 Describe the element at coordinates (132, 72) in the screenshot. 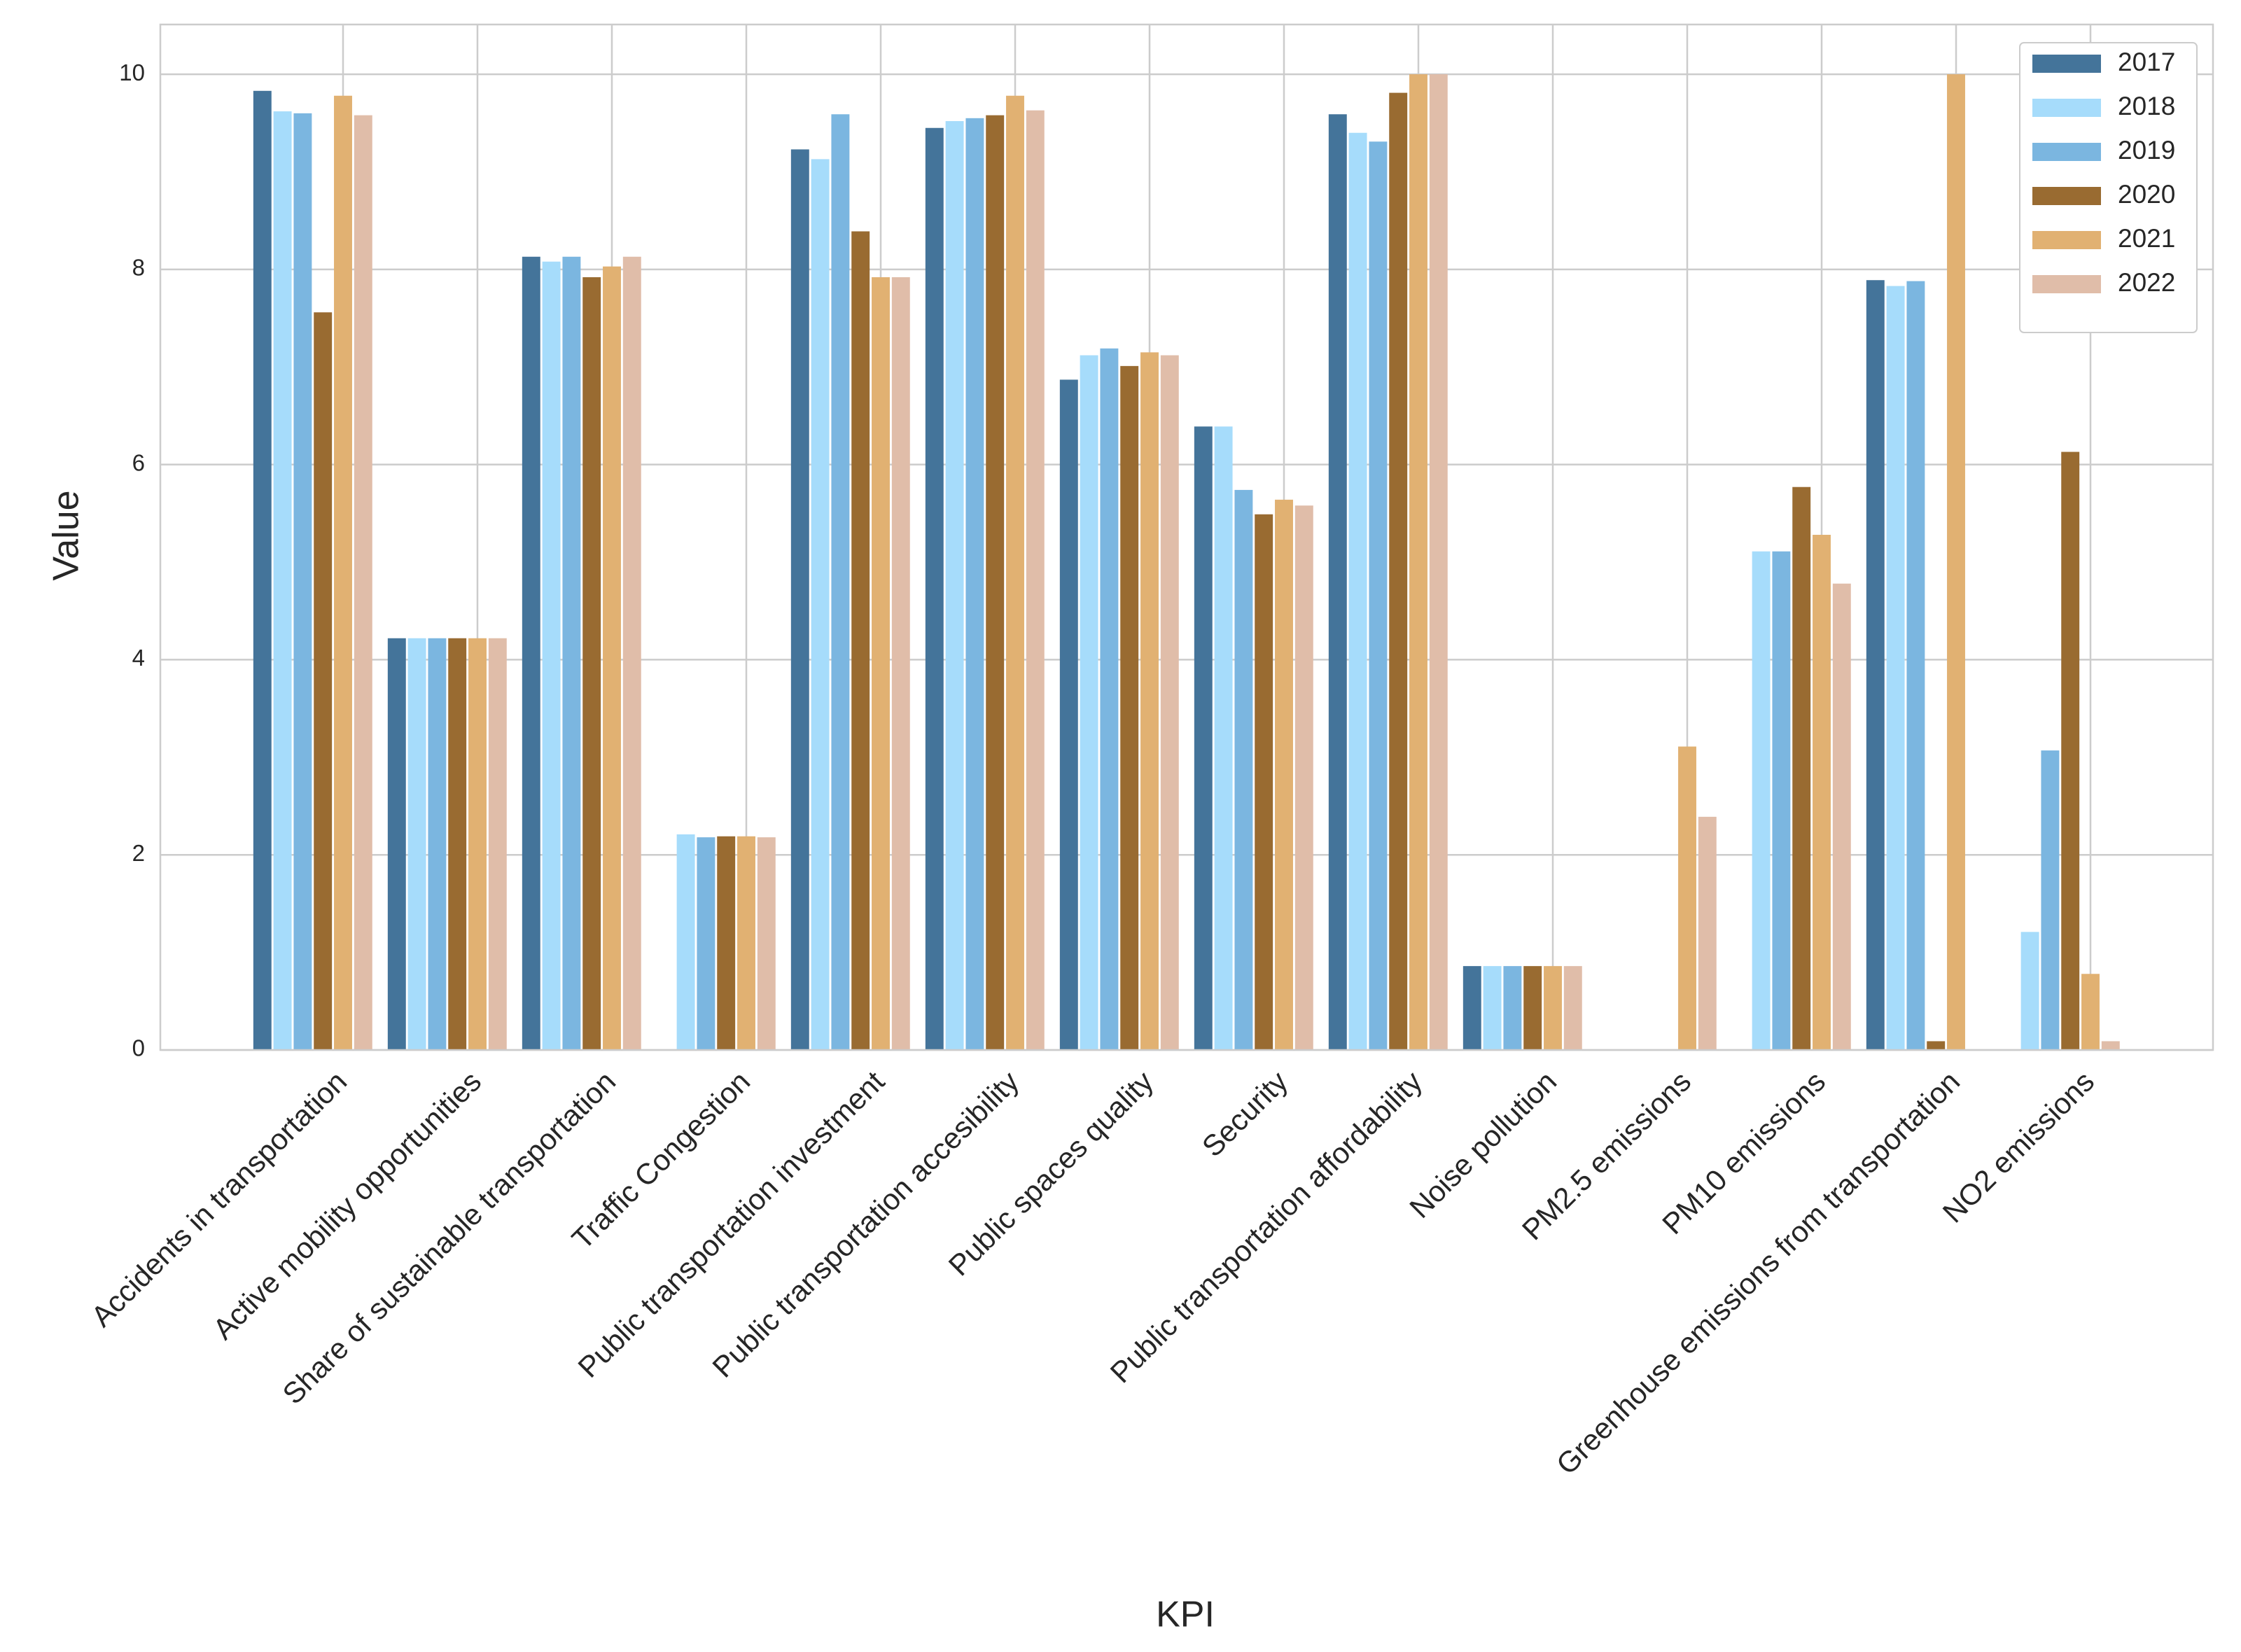

I see `y-tick-label: 10` at that location.